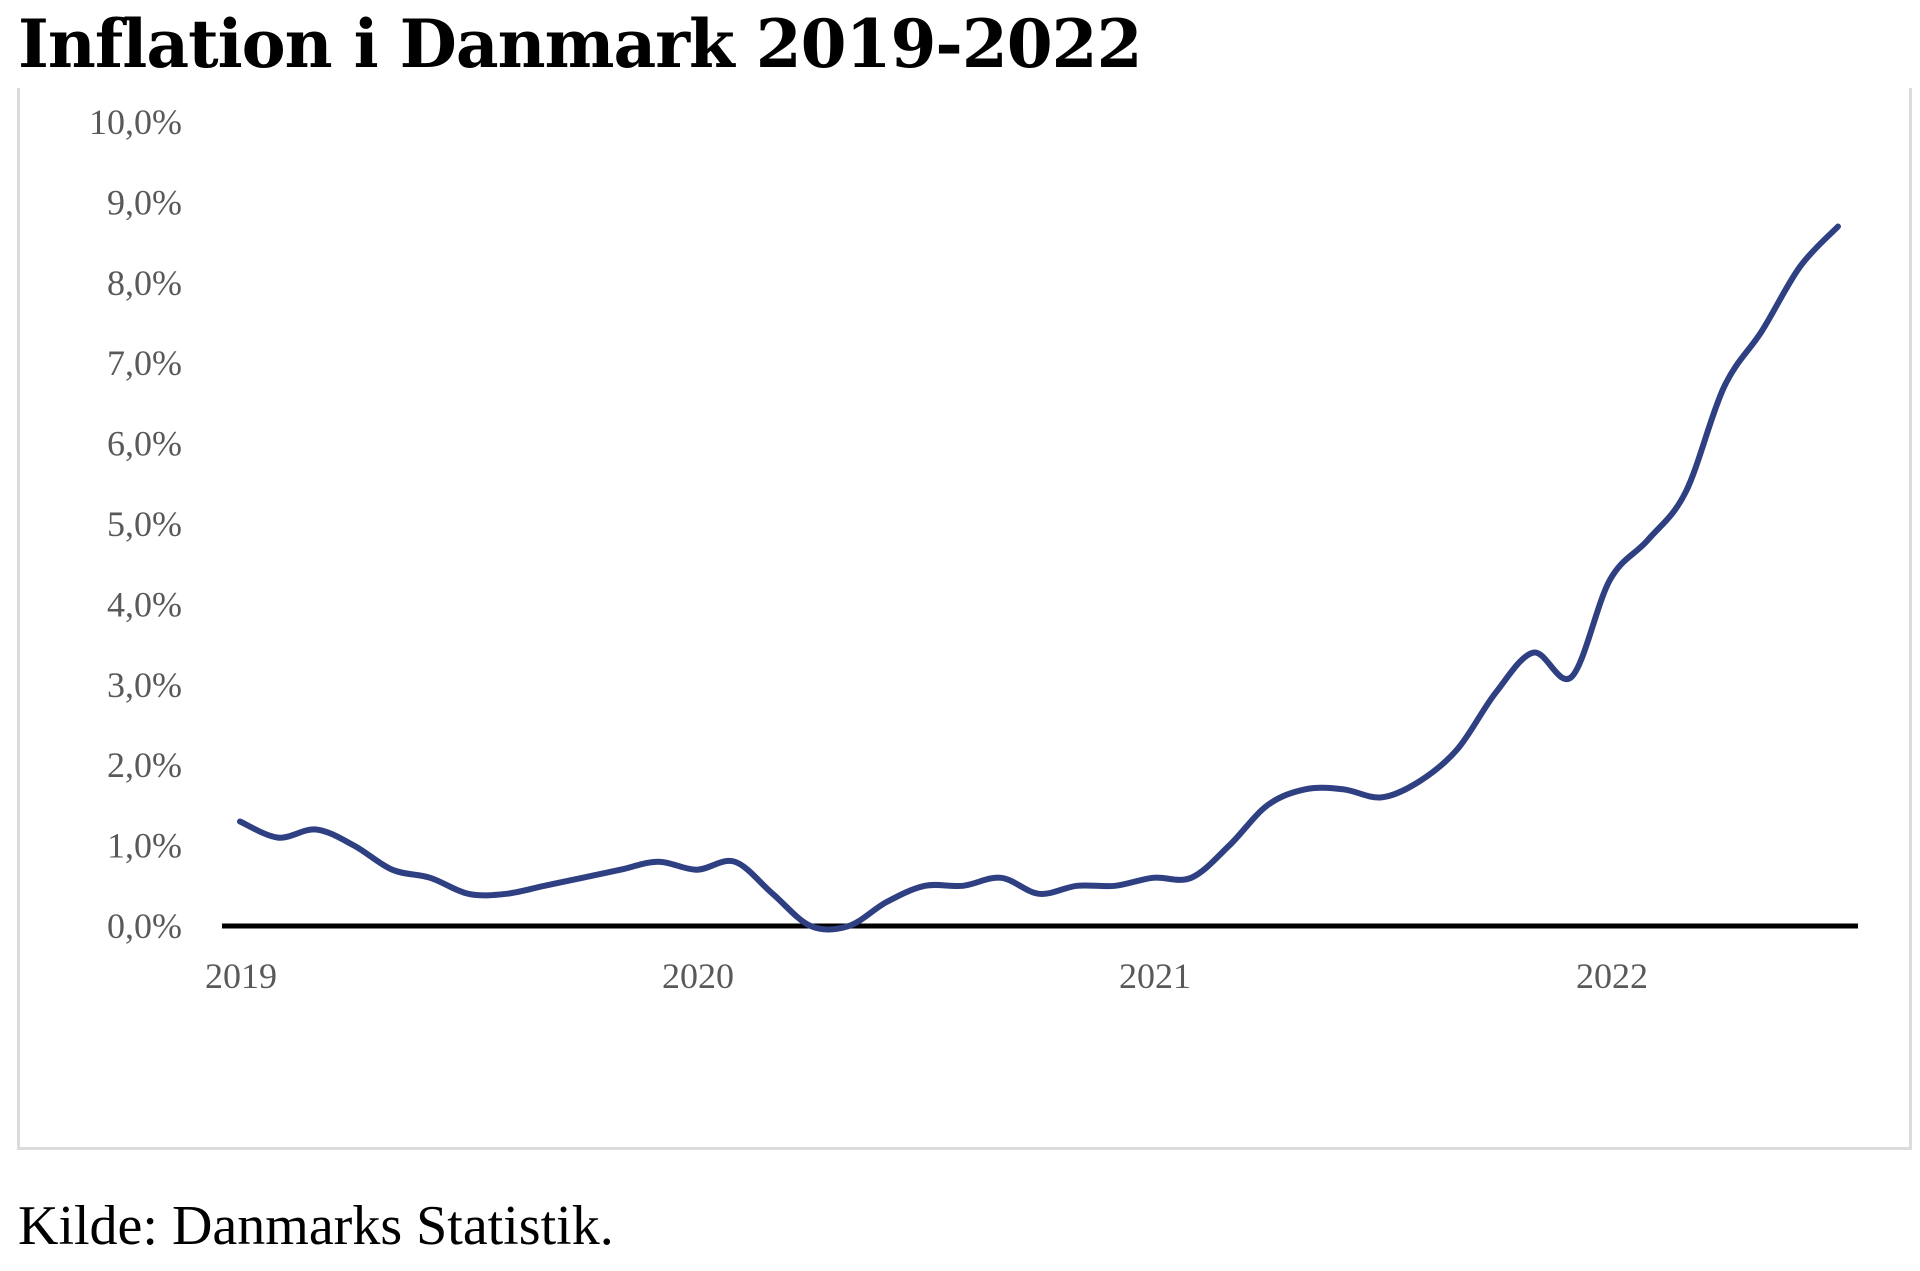  Describe the element at coordinates (926, 976) in the screenshot. I see `x-axis-ticks: 2019 2020 2021 2022` at that location.